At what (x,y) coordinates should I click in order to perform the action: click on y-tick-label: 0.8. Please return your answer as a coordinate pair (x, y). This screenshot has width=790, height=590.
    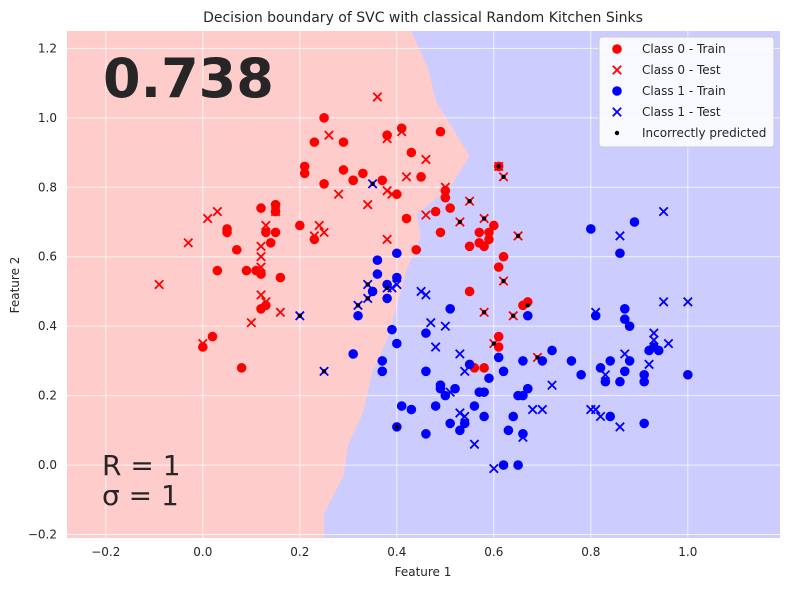
    Looking at the image, I should click on (47, 187).